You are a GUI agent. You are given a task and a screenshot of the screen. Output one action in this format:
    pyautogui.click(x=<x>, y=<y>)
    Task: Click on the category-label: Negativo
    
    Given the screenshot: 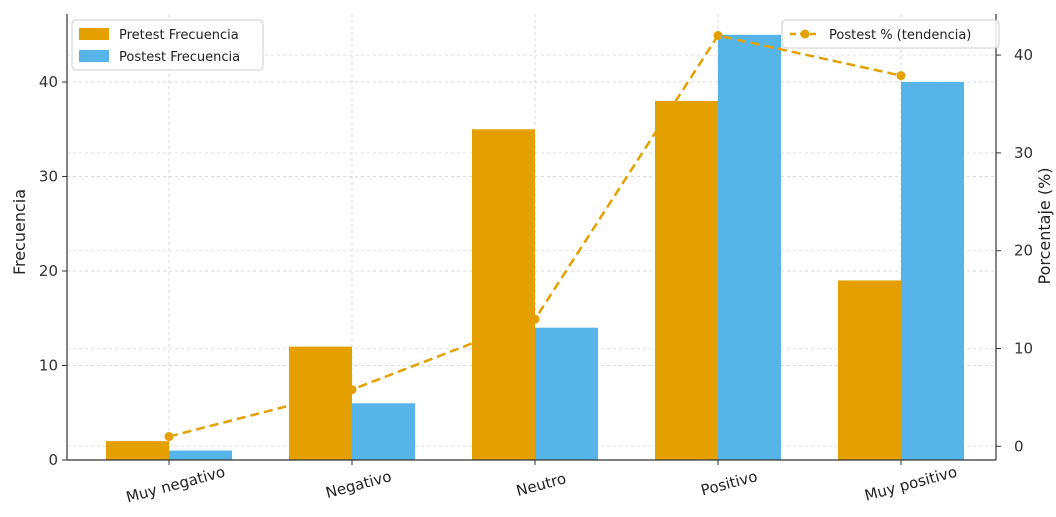 What is the action you would take?
    pyautogui.click(x=359, y=484)
    